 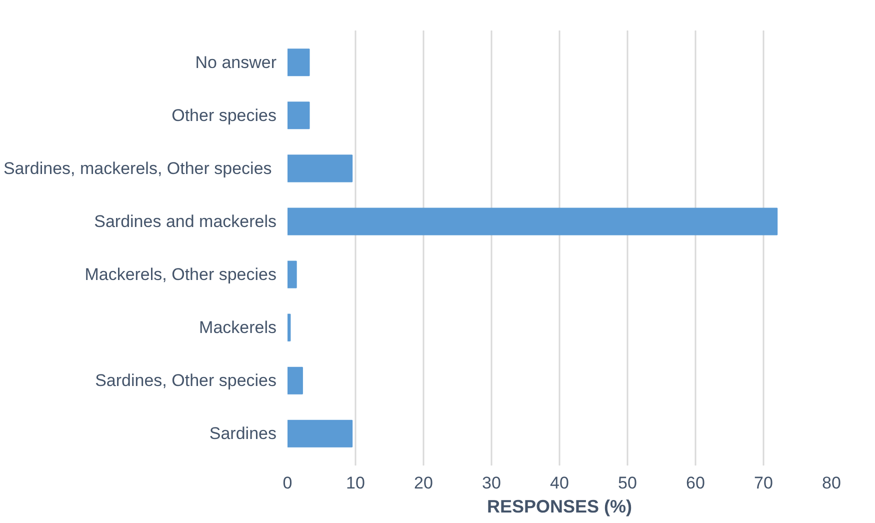 I want to click on y-tick-label: Sardines, mackerels, Other species, so click(x=137, y=168).